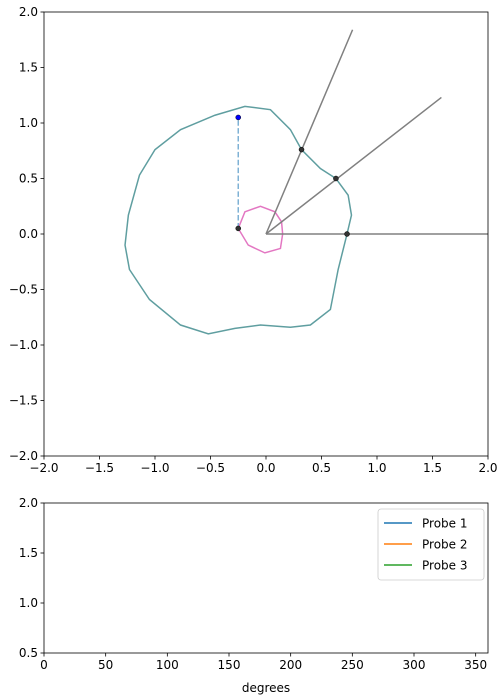 The height and width of the screenshot is (700, 500). Describe the element at coordinates (23, 456) in the screenshot. I see `y-tick-label: −2.0` at that location.